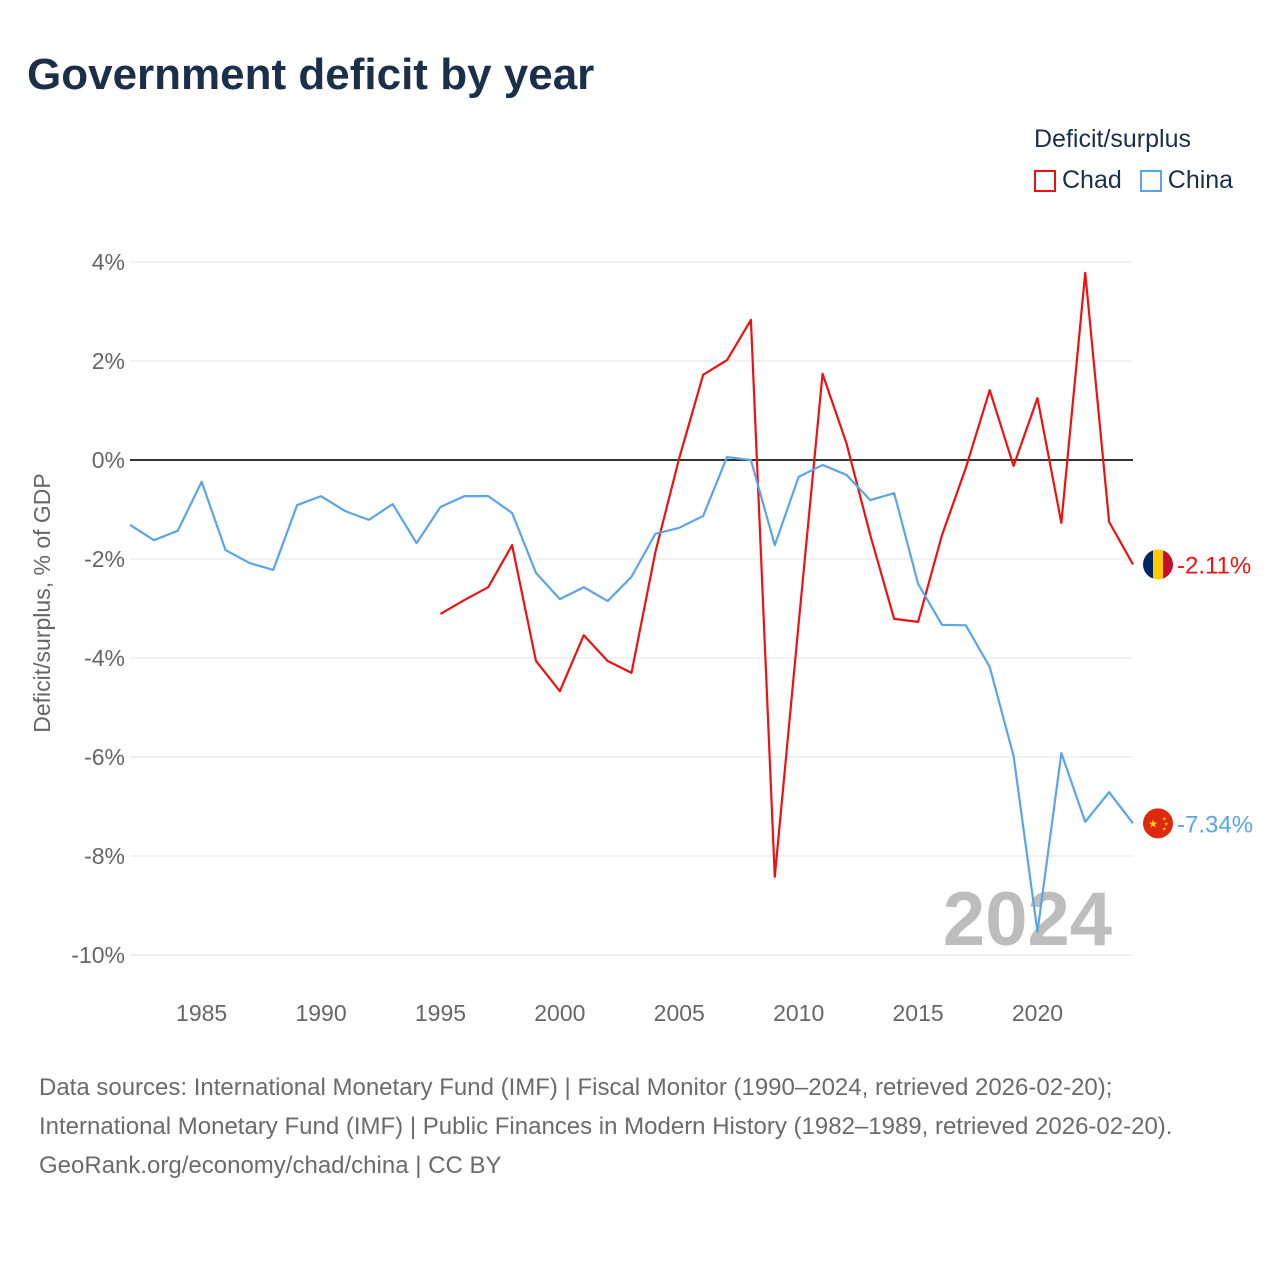 The width and height of the screenshot is (1280, 1280). What do you see at coordinates (1037, 1013) in the screenshot?
I see `x-tick-label: 2020` at bounding box center [1037, 1013].